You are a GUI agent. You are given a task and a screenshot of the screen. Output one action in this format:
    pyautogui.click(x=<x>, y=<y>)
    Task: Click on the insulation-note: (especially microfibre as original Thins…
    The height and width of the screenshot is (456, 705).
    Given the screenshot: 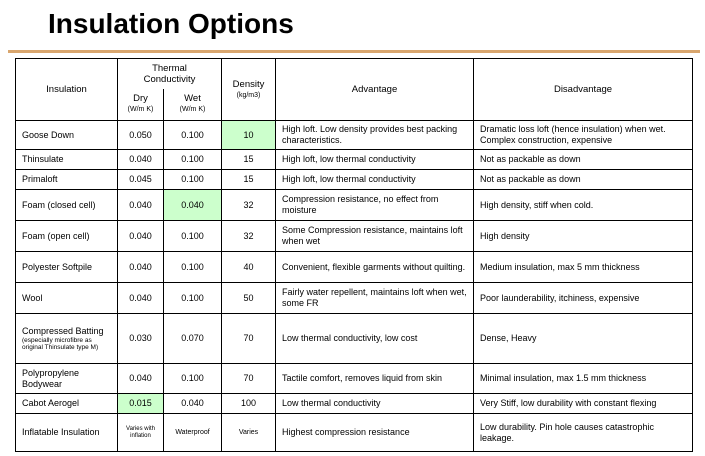 What is the action you would take?
    pyautogui.click(x=60, y=344)
    